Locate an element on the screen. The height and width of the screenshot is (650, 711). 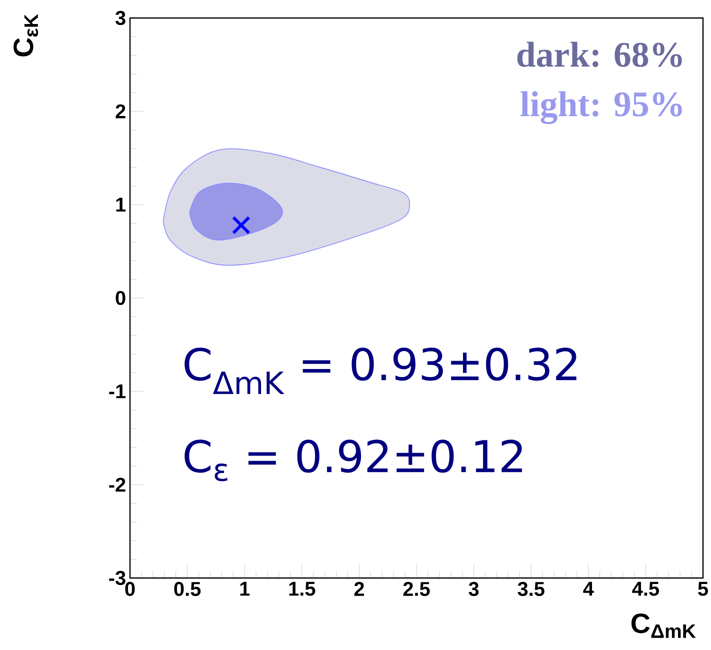
y-axis-title: C$_{εK}$ is located at coordinates (26, 35).